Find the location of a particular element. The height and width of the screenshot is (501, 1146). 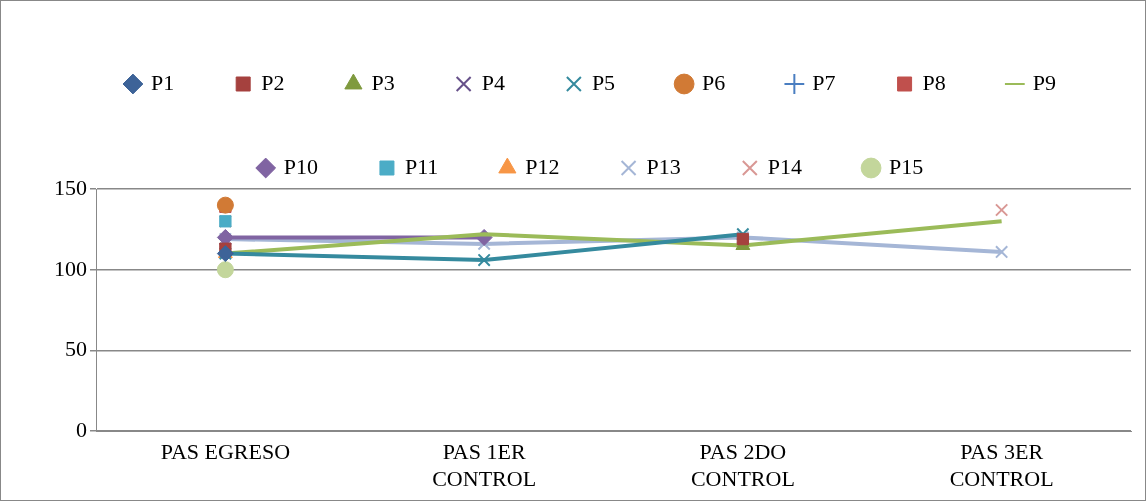

legend-label: P2 is located at coordinates (273, 82).